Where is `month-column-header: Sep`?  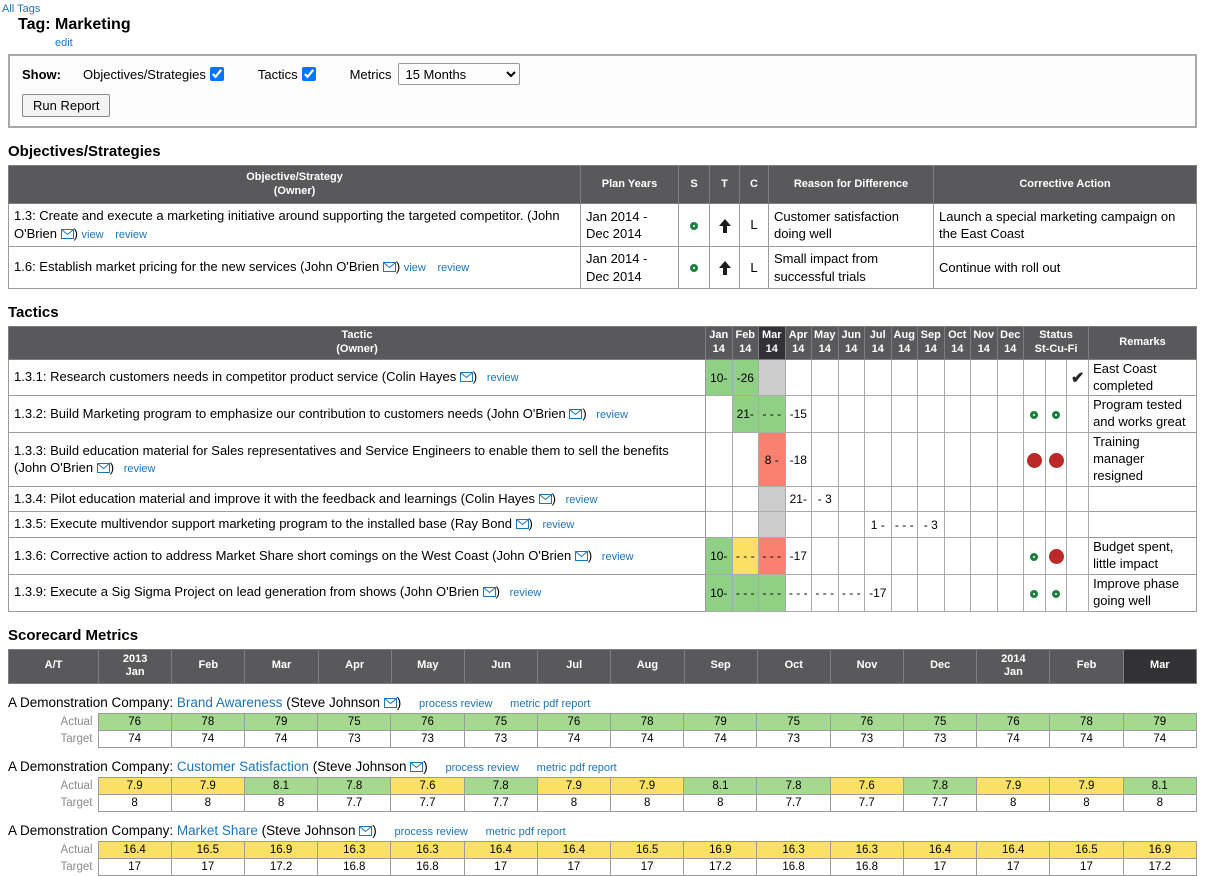 month-column-header: Sep is located at coordinates (720, 666).